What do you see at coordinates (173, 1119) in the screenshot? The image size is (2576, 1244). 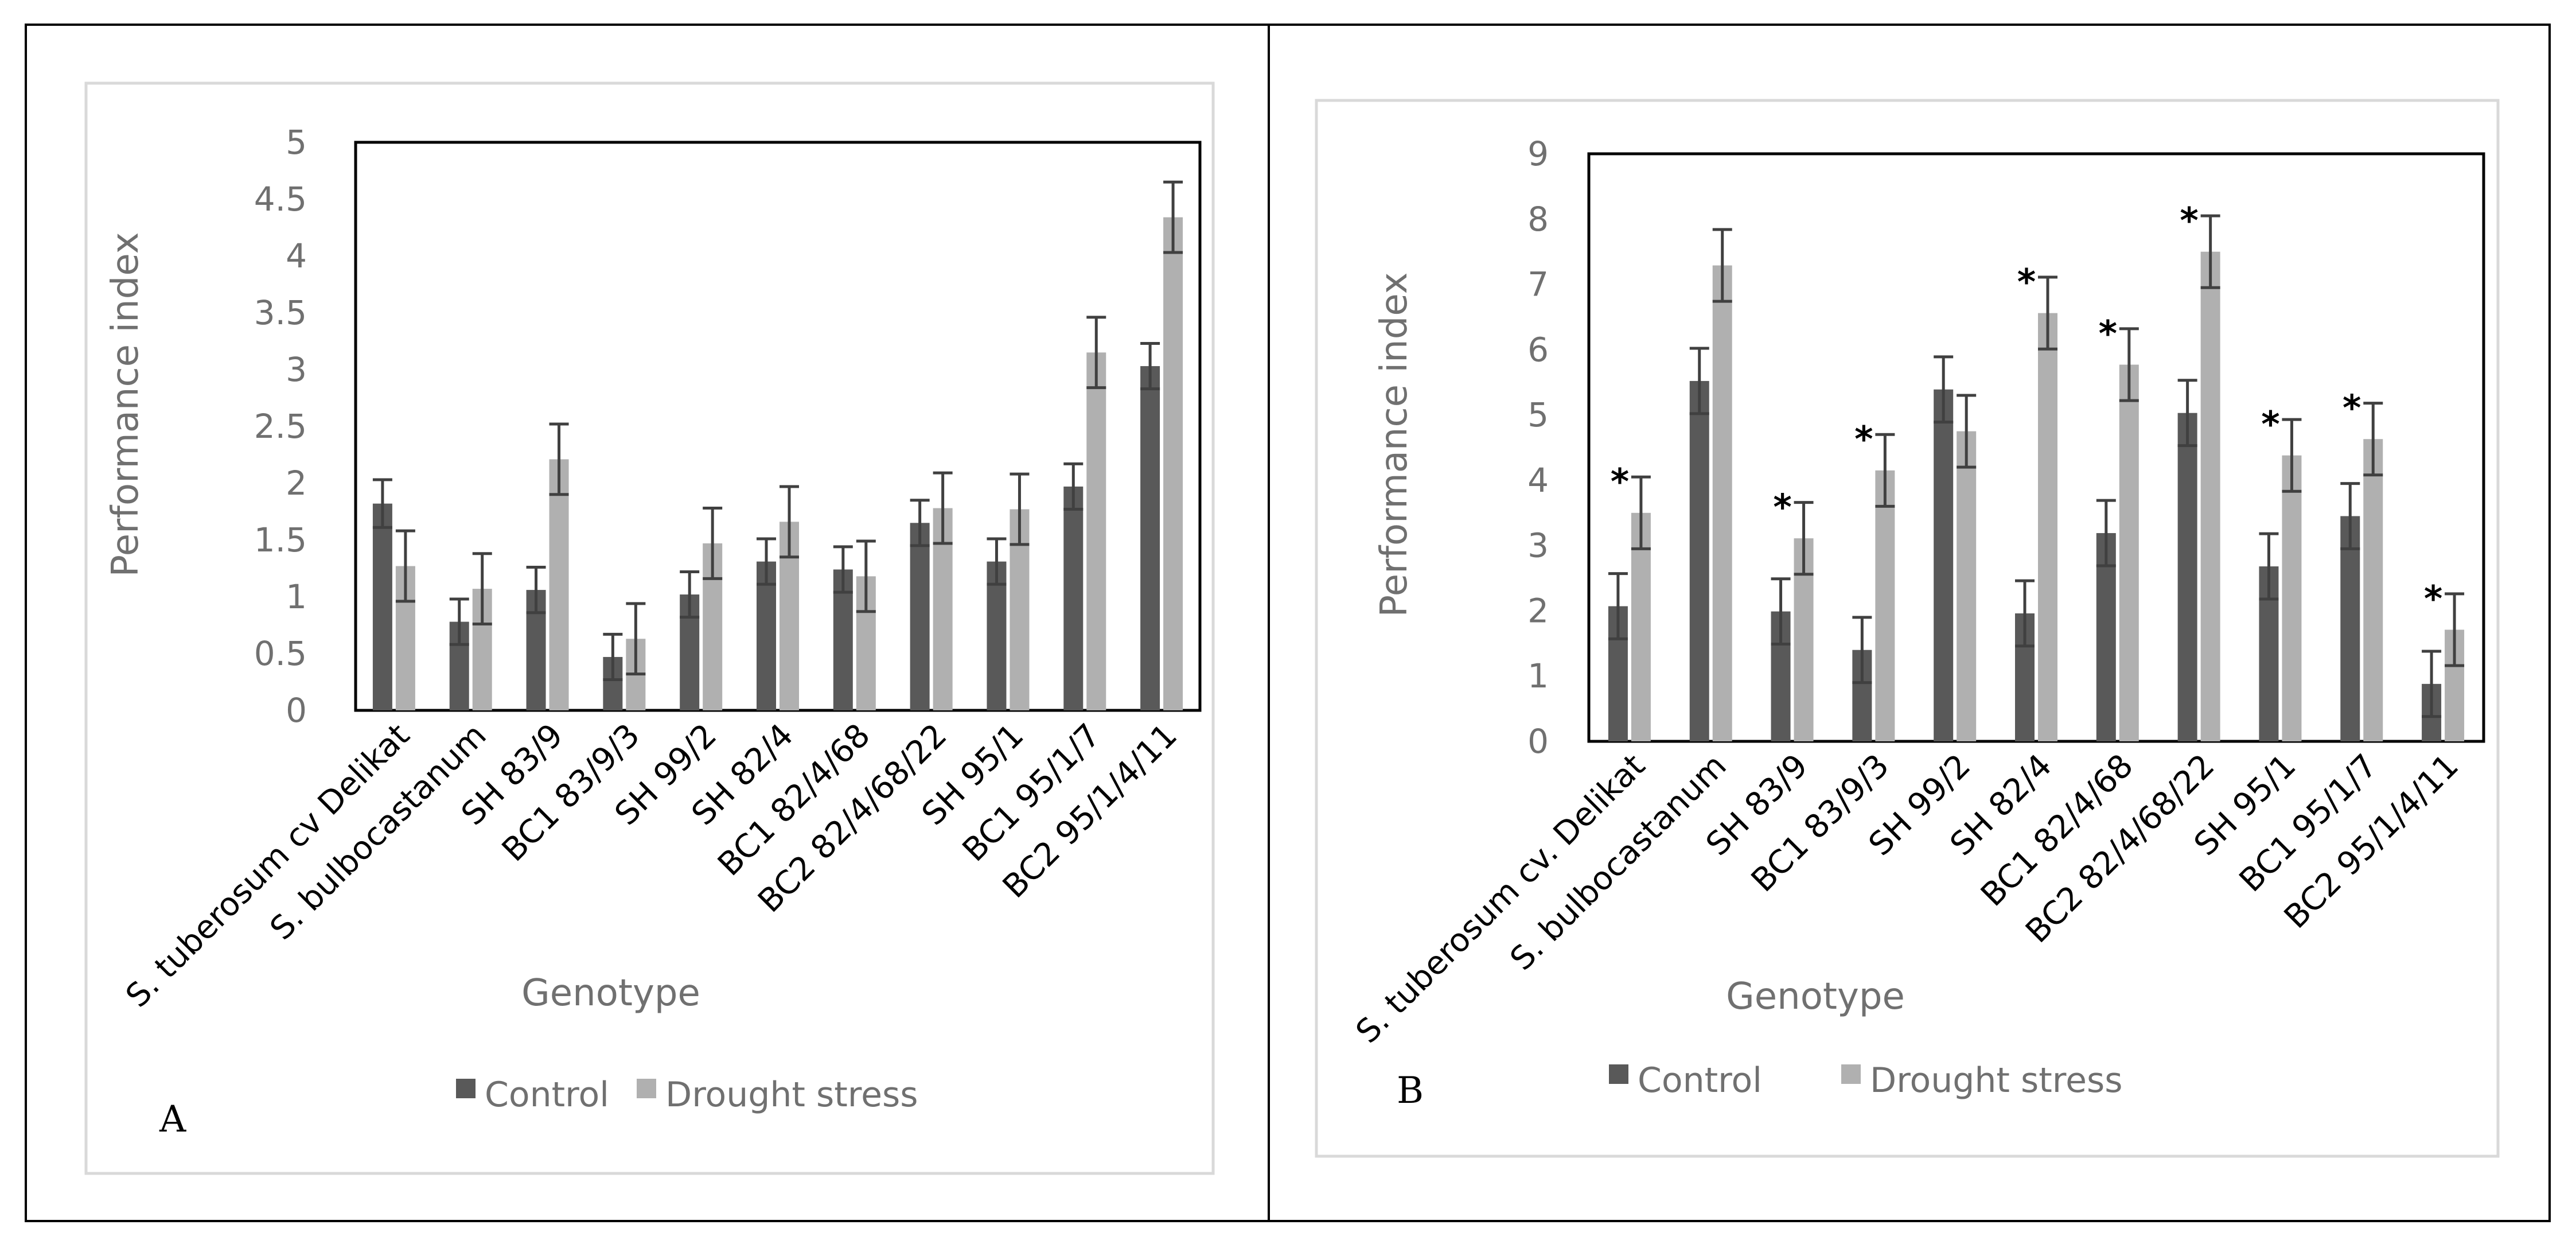 I see `panel-a-label: A` at bounding box center [173, 1119].